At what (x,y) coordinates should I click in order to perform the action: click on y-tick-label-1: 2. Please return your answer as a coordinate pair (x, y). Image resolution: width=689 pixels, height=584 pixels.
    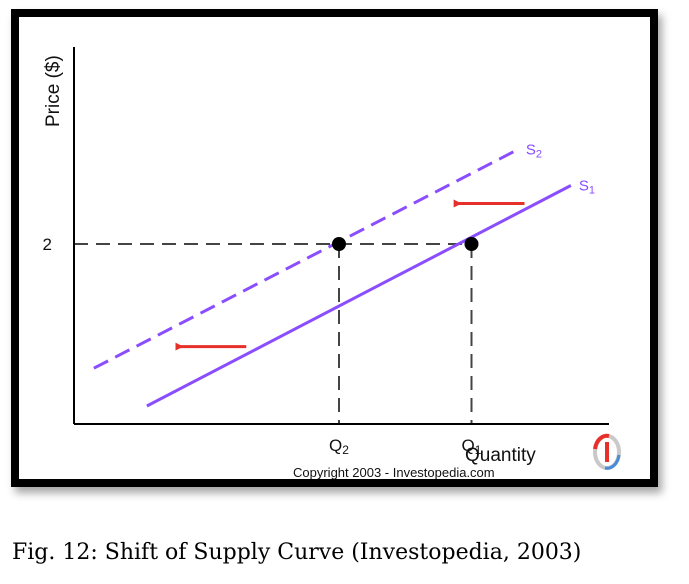
    Looking at the image, I should click on (47, 244).